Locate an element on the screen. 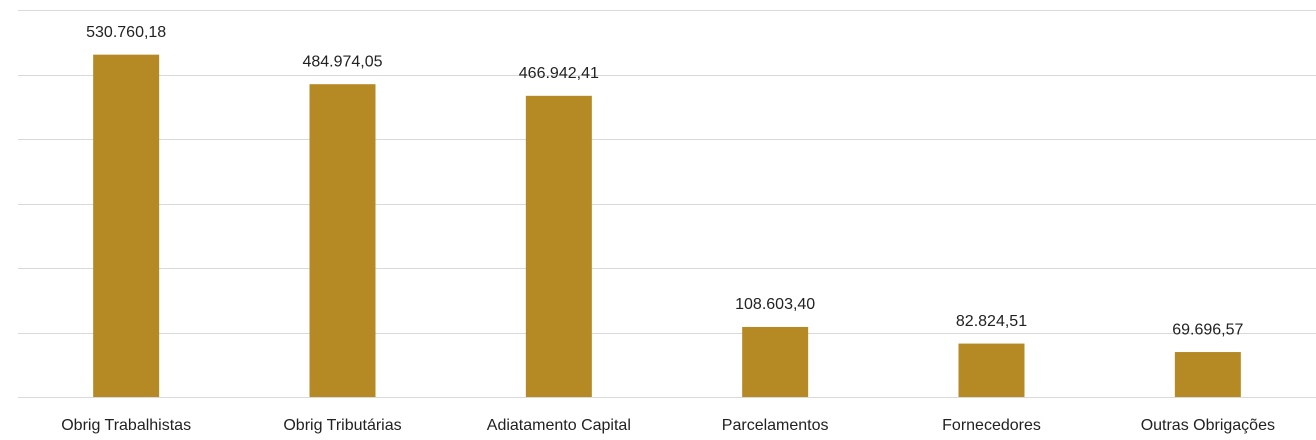 The image size is (1316, 440). data-label: 466.942,41 is located at coordinates (559, 73).